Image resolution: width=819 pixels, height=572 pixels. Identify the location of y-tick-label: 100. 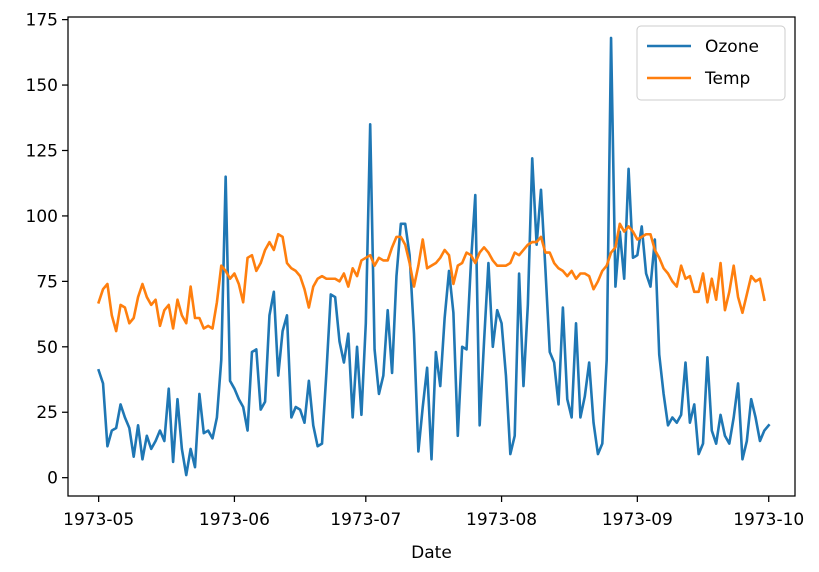
(42, 217).